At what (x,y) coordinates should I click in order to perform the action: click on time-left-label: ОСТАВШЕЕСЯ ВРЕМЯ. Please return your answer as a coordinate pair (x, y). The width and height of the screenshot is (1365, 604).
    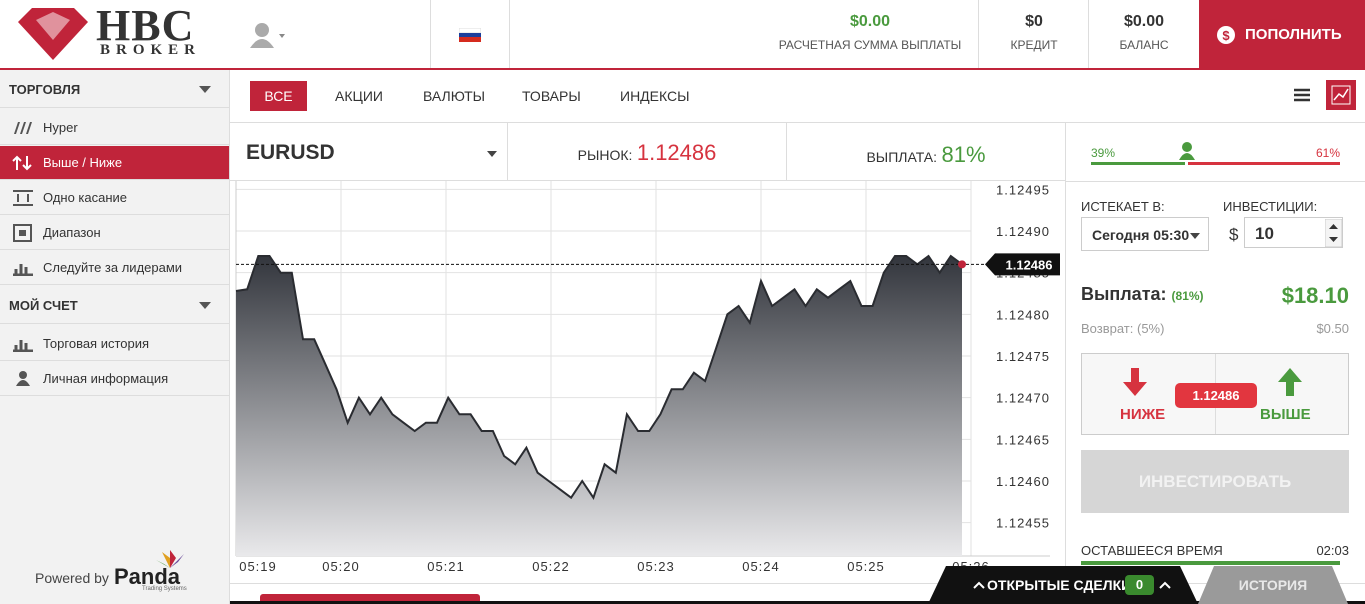
    Looking at the image, I should click on (1152, 550).